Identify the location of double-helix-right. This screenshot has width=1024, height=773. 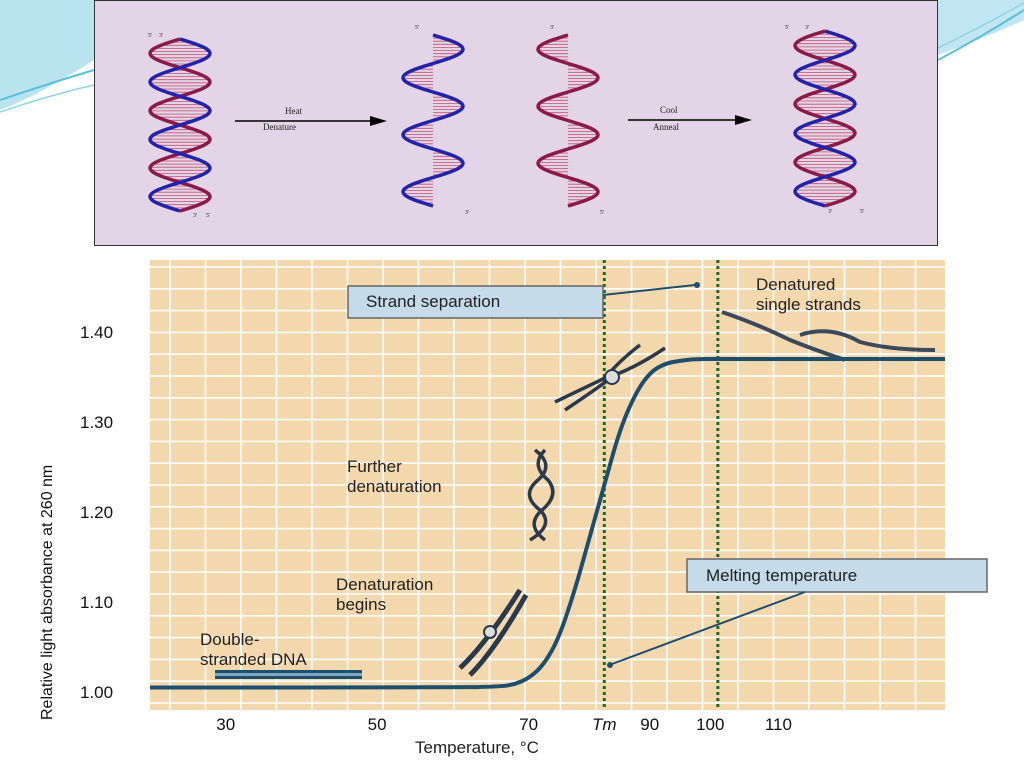
(825, 118).